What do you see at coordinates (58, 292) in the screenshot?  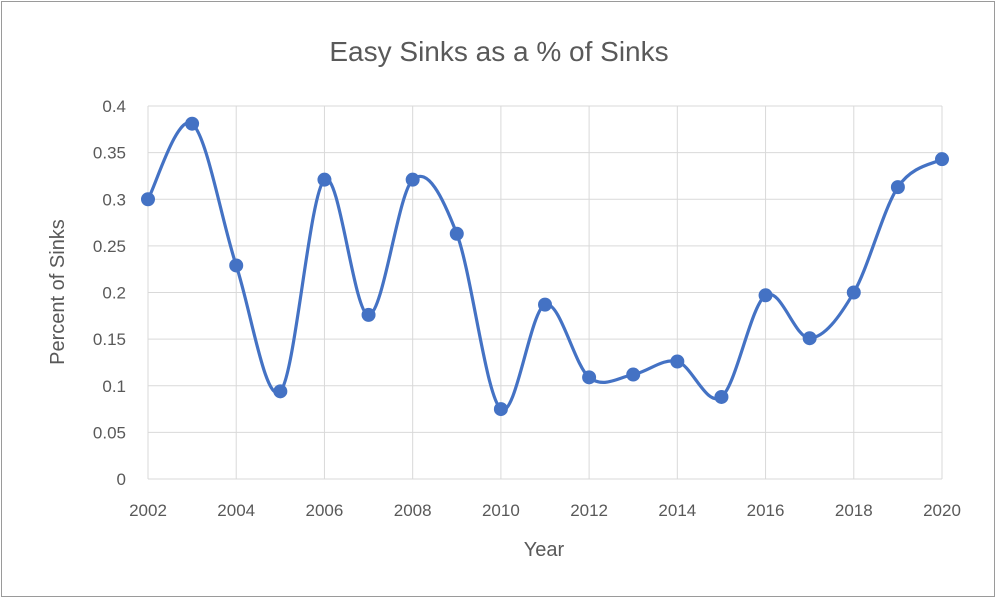 I see `y-axis-title: Percent of Sinks` at bounding box center [58, 292].